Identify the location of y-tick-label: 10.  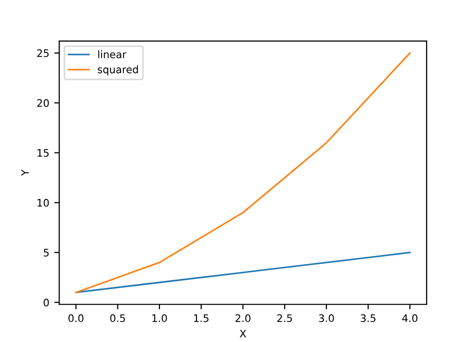
(43, 202).